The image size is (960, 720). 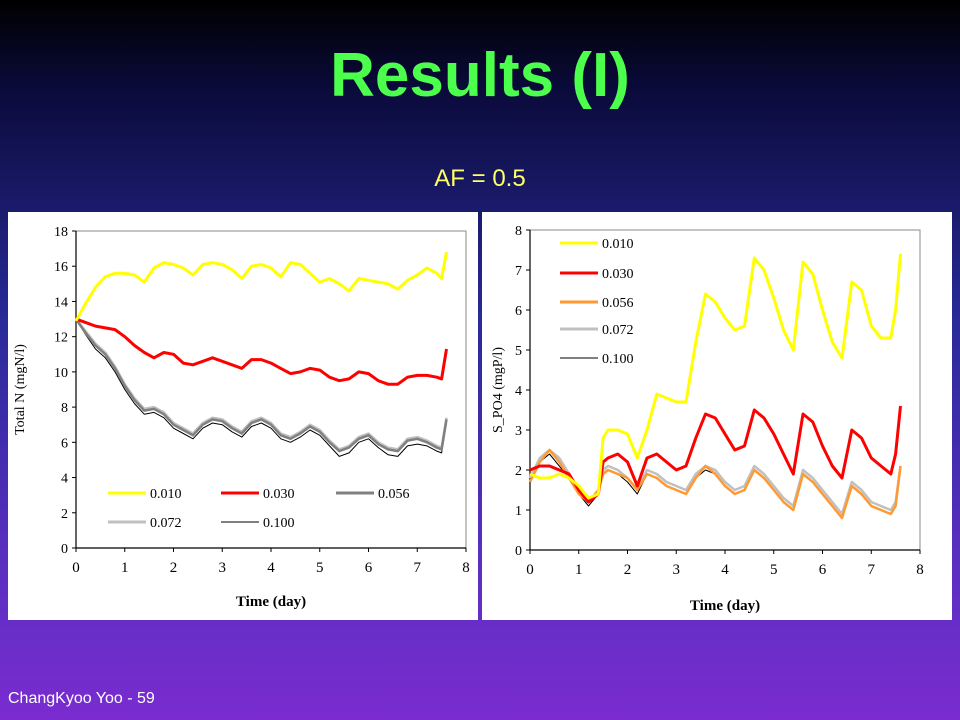 I want to click on left-y-tick-label: 4, so click(x=64, y=479).